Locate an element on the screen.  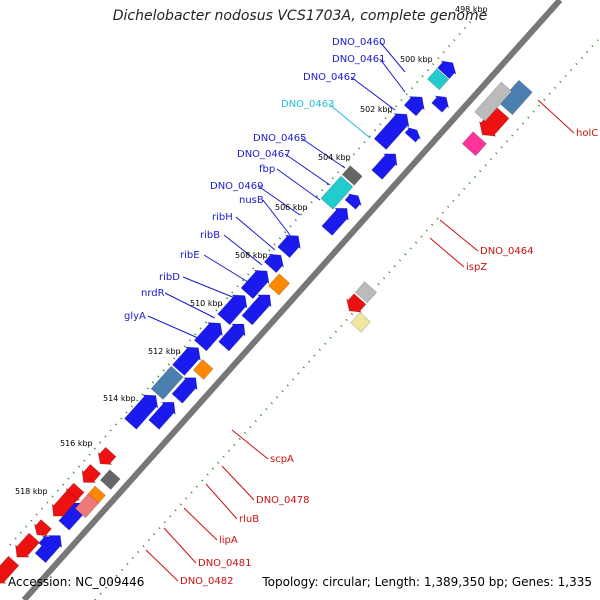
tick-label: 514 kbp is located at coordinates (119, 398).